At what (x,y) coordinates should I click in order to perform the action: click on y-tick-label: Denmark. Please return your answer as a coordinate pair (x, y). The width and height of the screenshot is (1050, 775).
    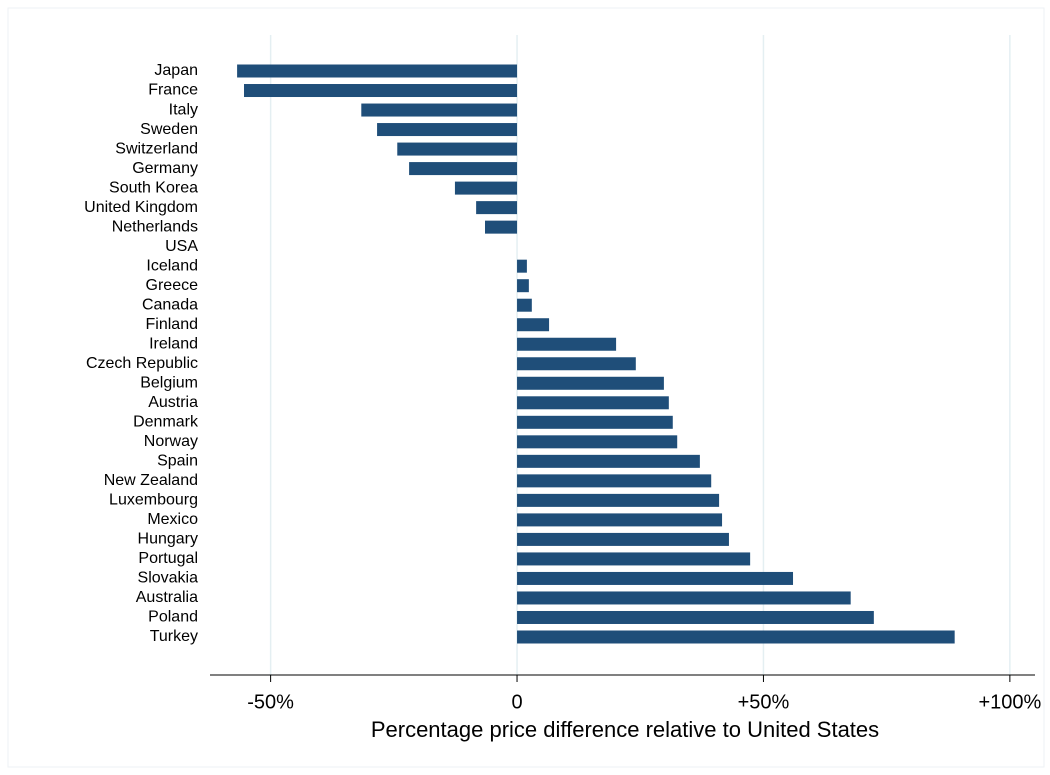
    Looking at the image, I should click on (166, 422).